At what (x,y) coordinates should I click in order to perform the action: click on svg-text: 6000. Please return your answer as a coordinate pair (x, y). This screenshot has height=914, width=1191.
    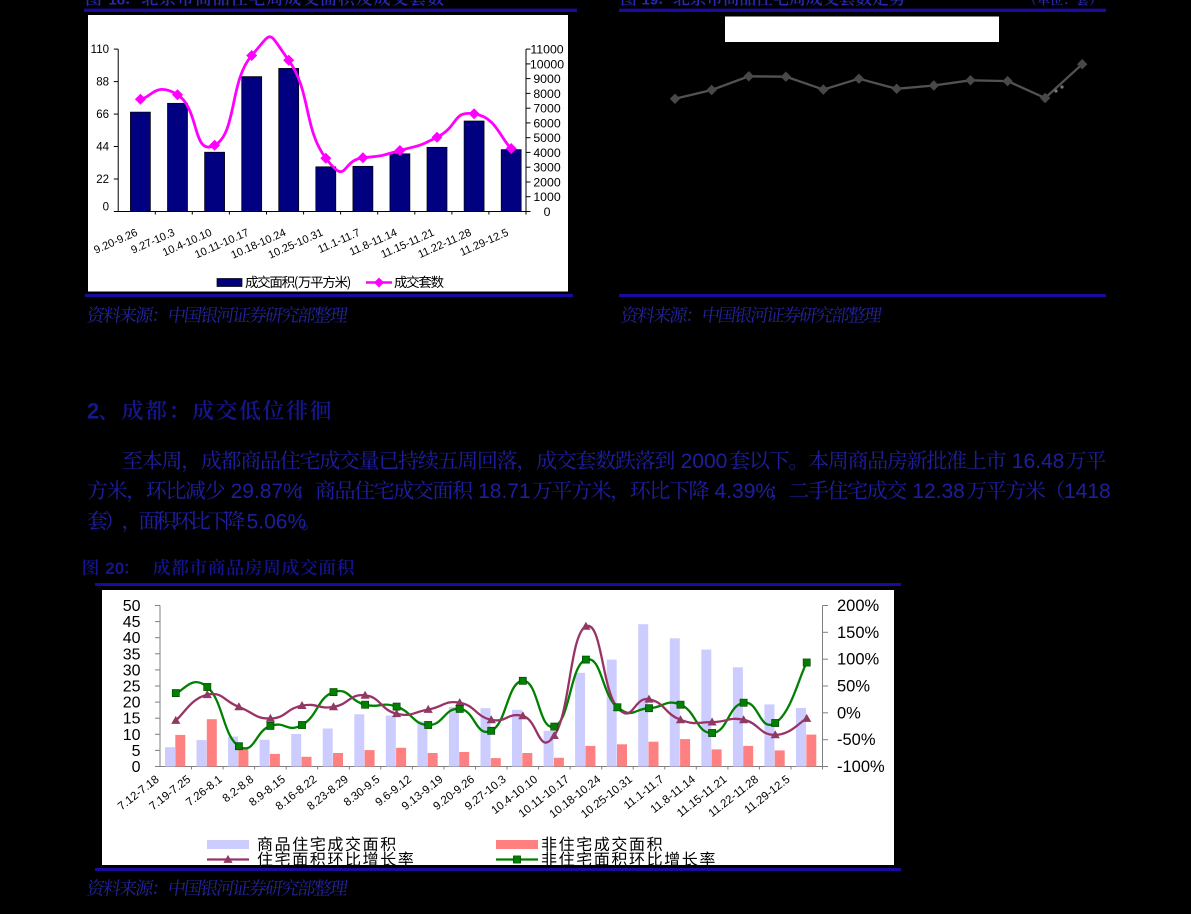
    Looking at the image, I should click on (547, 123).